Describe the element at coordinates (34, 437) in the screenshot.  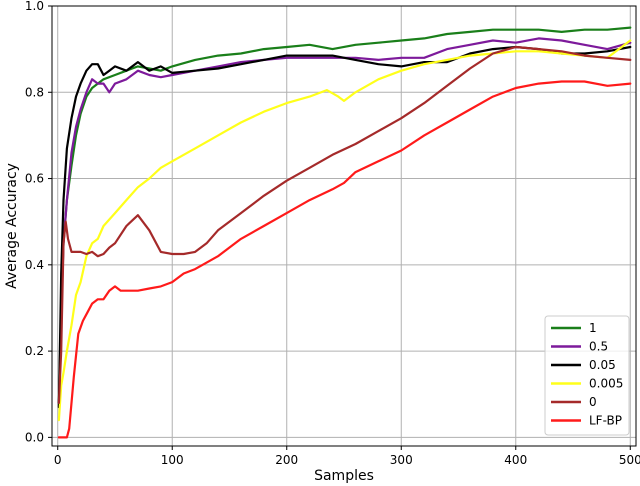
I see `y-tick-label: 0.0` at that location.